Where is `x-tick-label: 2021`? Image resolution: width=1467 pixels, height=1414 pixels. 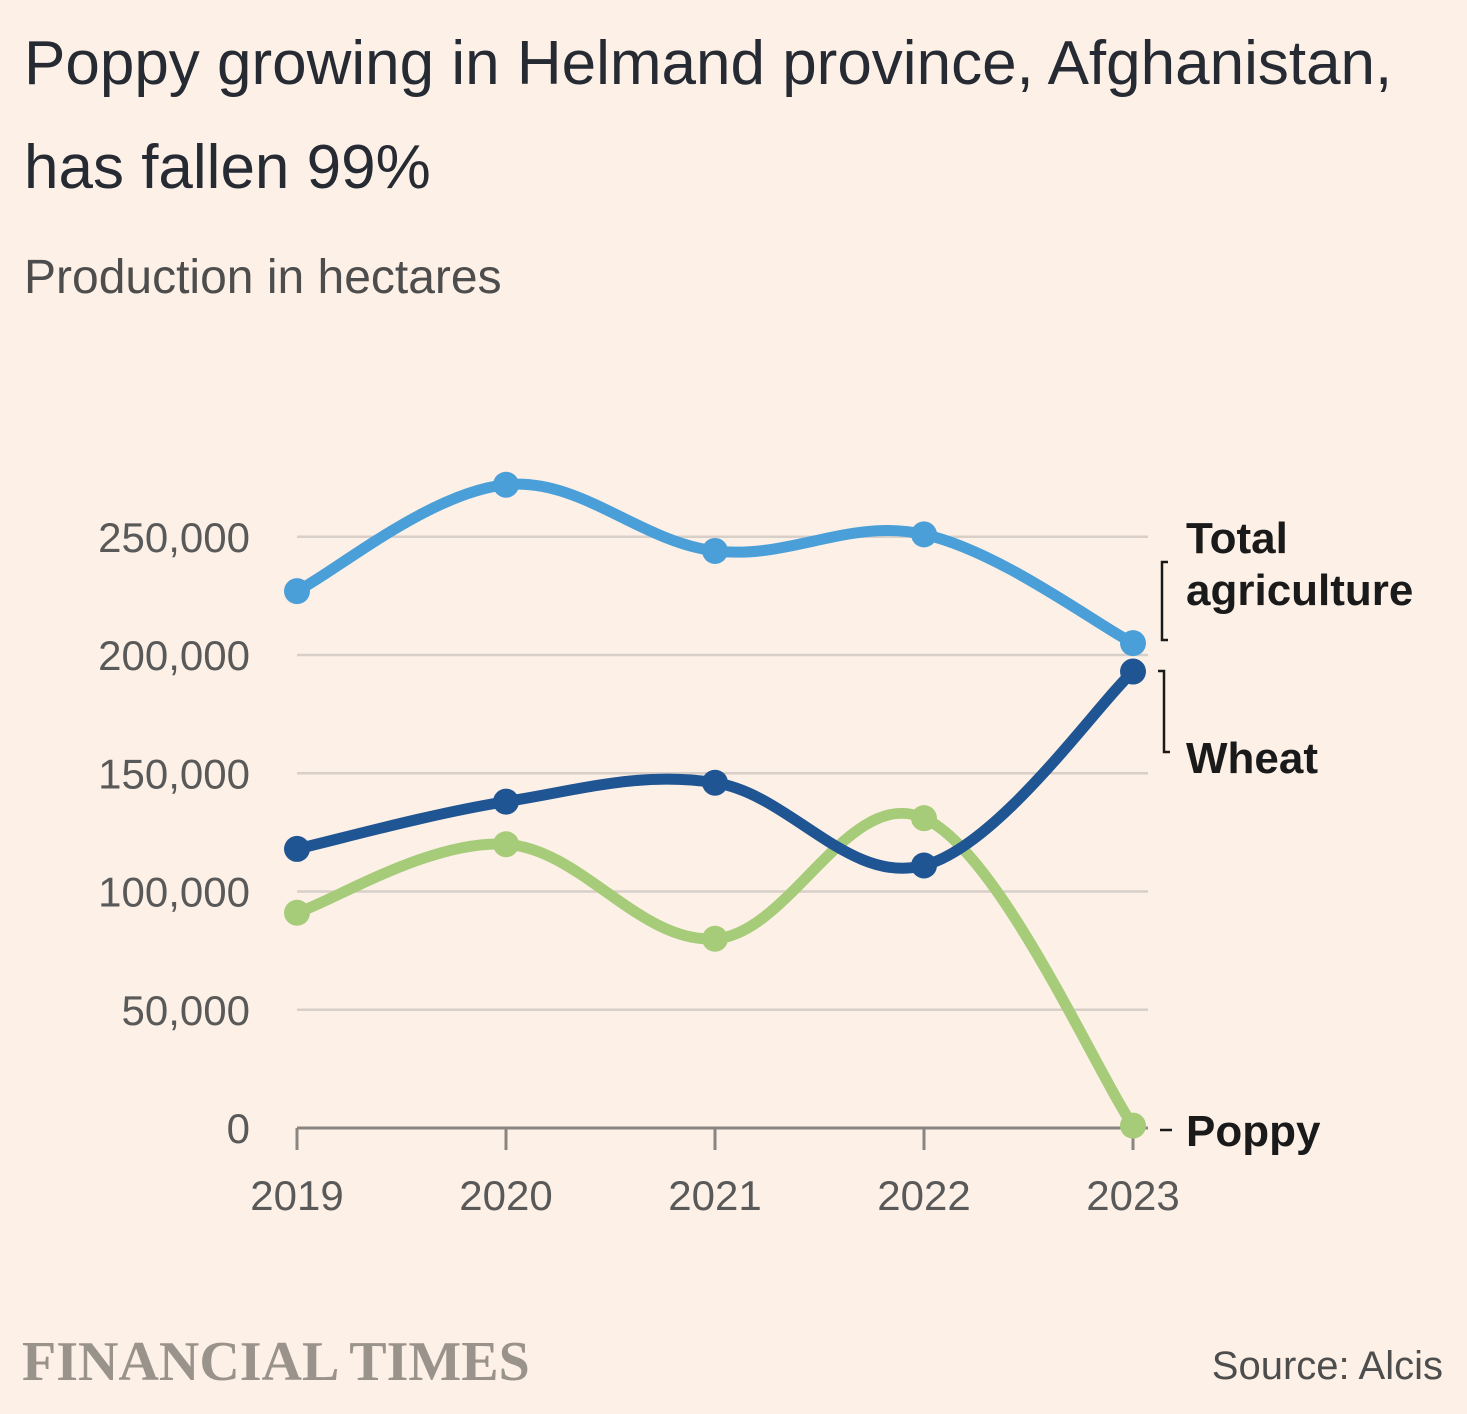
x-tick-label: 2021 is located at coordinates (714, 1195).